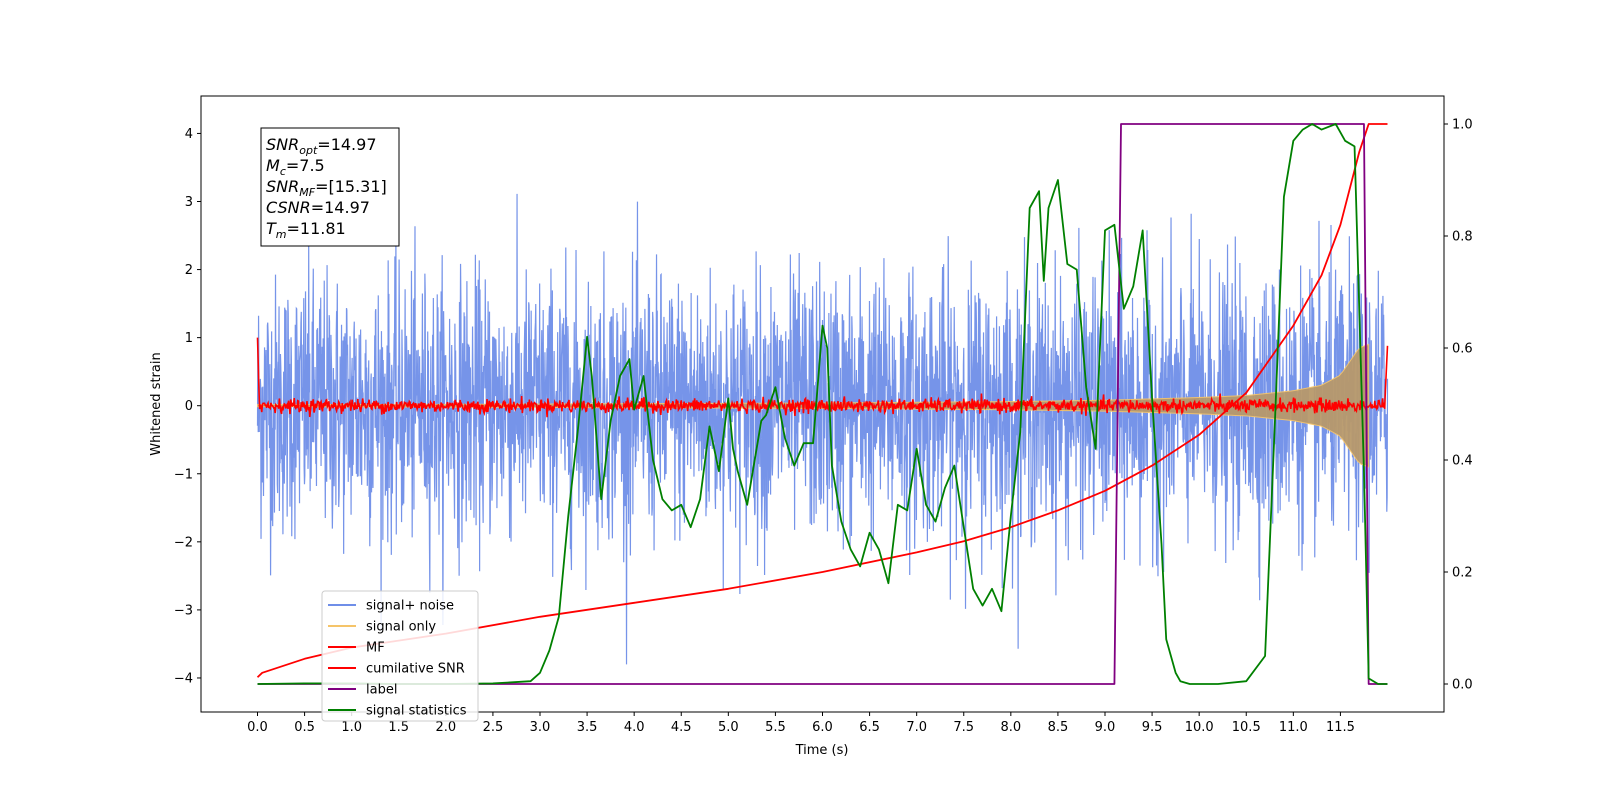 The height and width of the screenshot is (804, 1600). Describe the element at coordinates (1105, 727) in the screenshot. I see `x-tick-label: 9.0` at that location.